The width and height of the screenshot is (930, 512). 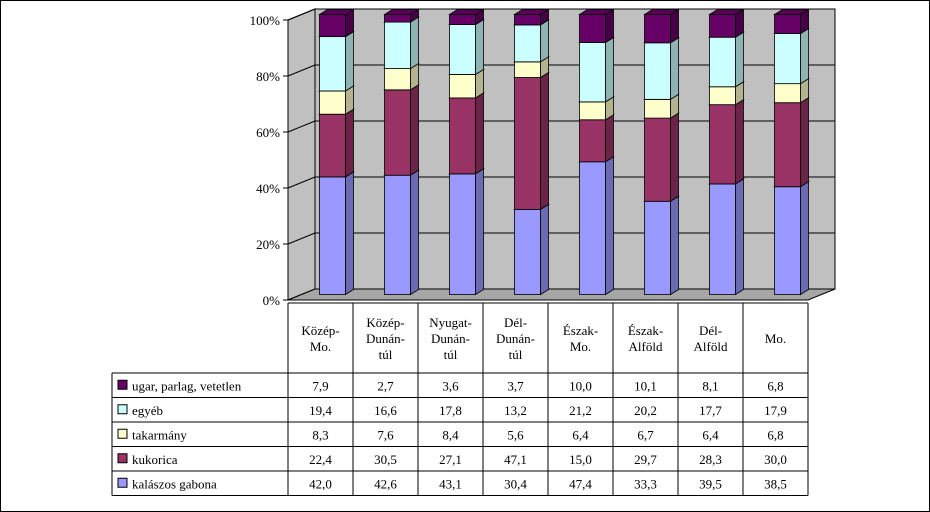 What do you see at coordinates (775, 483) in the screenshot?
I see `data-label: 38,5` at bounding box center [775, 483].